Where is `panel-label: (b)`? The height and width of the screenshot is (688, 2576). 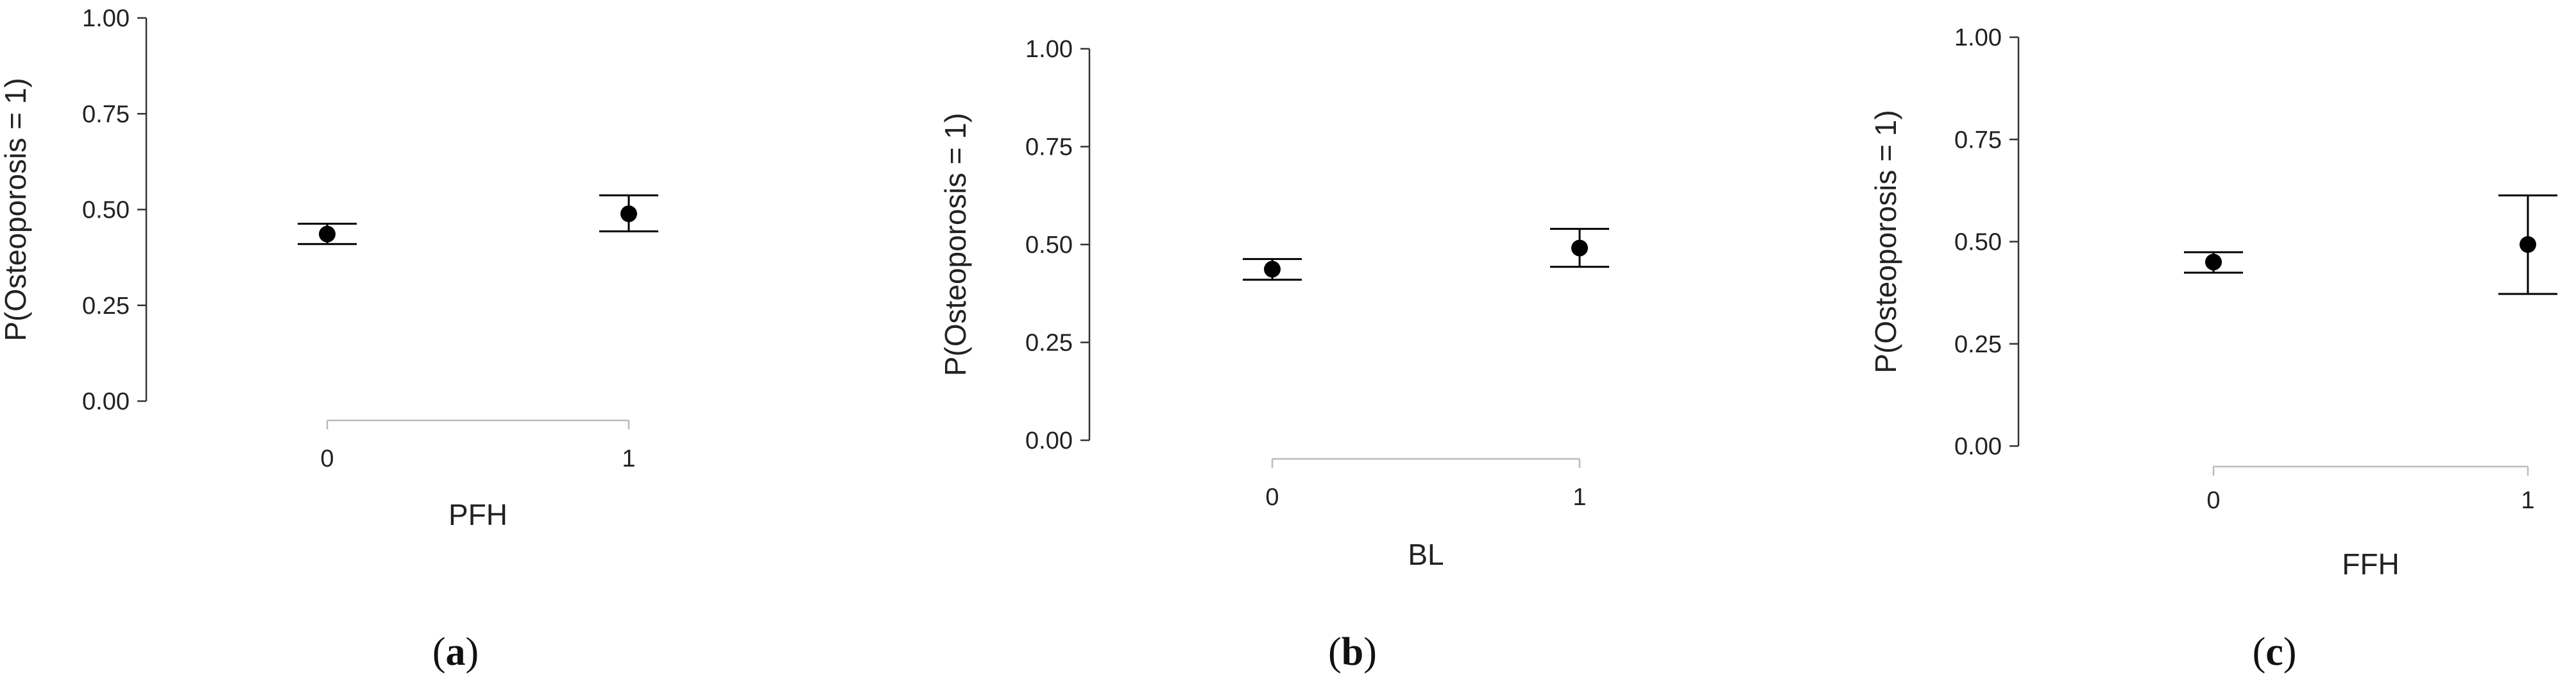 panel-label: (b) is located at coordinates (1352, 652).